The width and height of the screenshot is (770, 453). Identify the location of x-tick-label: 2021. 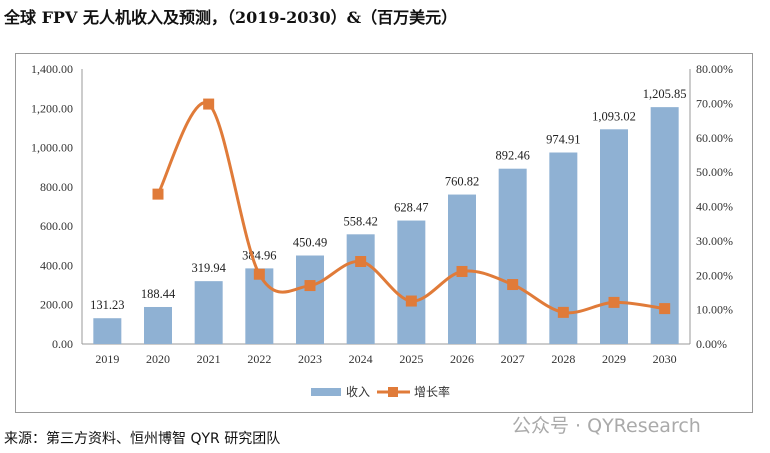
(209, 359).